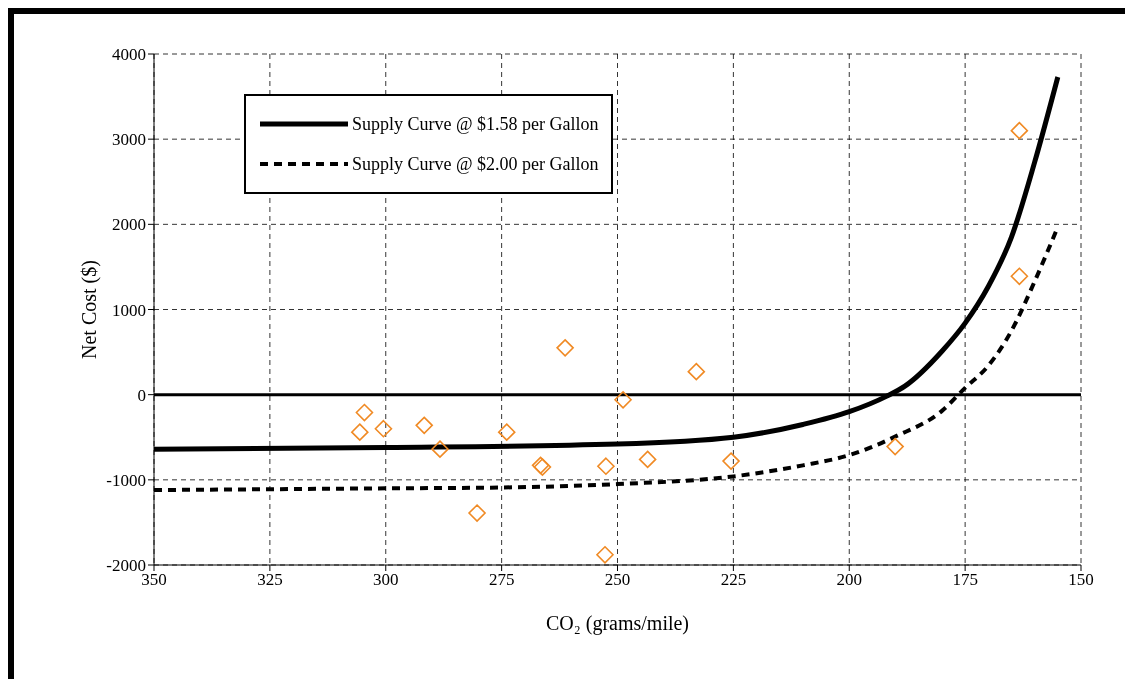 The height and width of the screenshot is (687, 1133). What do you see at coordinates (386, 580) in the screenshot?
I see `x-tick-label: 300` at bounding box center [386, 580].